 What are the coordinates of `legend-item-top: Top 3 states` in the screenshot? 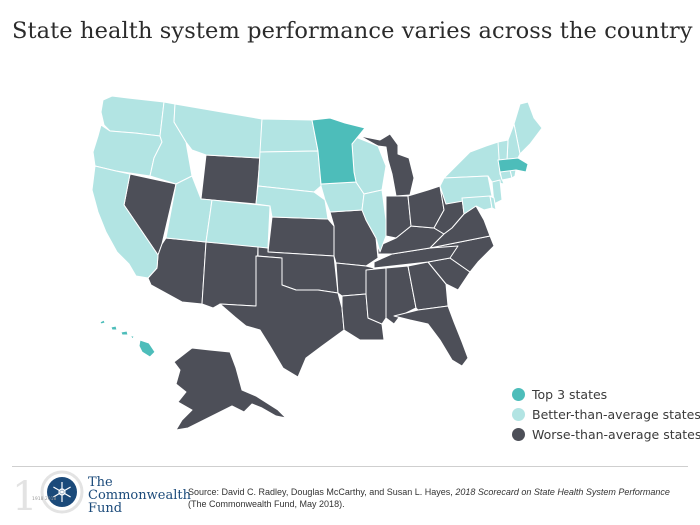 It's located at (606, 394).